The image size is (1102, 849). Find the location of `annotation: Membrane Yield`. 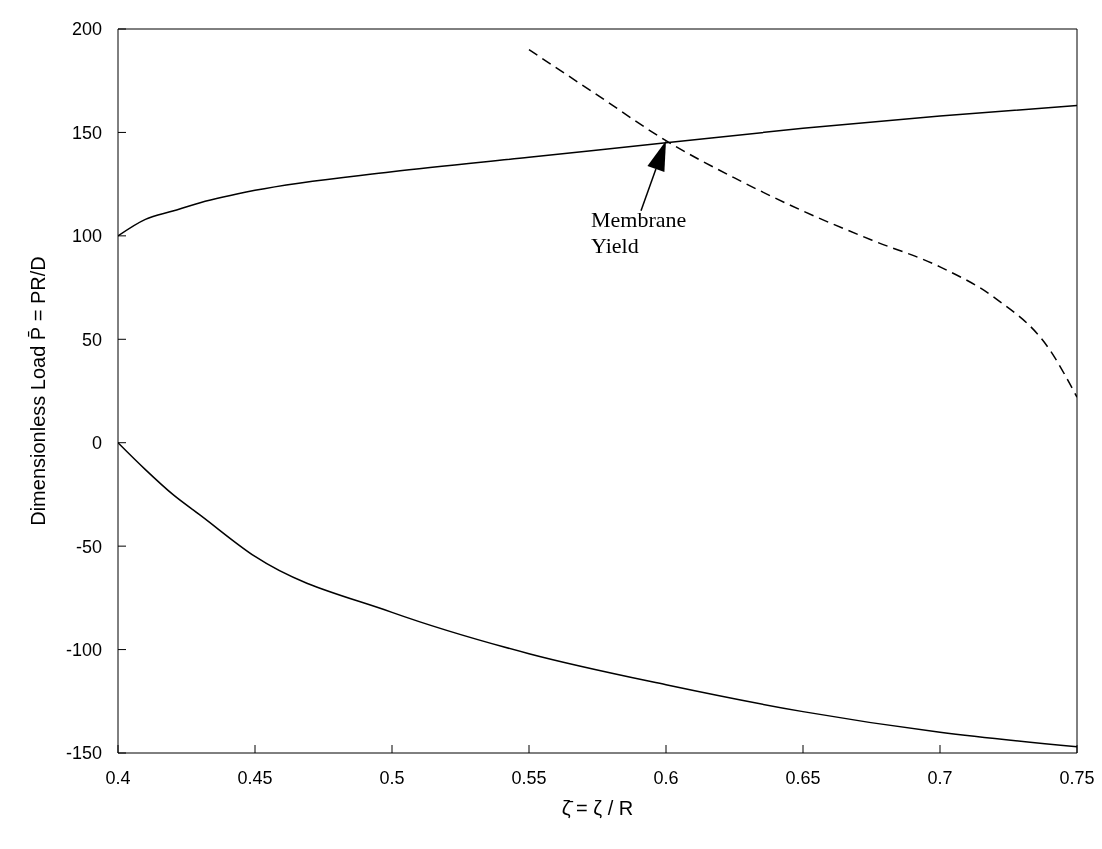

annotation: Membrane Yield is located at coordinates (639, 232).